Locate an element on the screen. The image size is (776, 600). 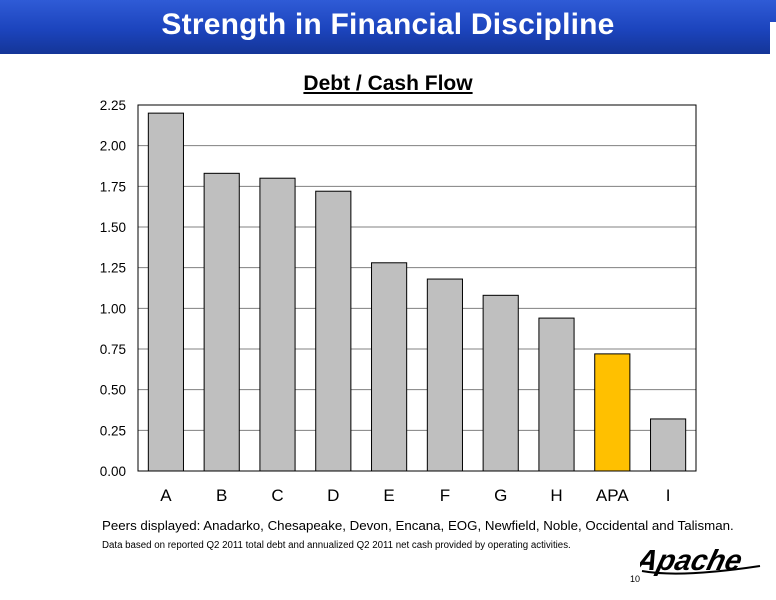
bar-apa is located at coordinates (612, 412).